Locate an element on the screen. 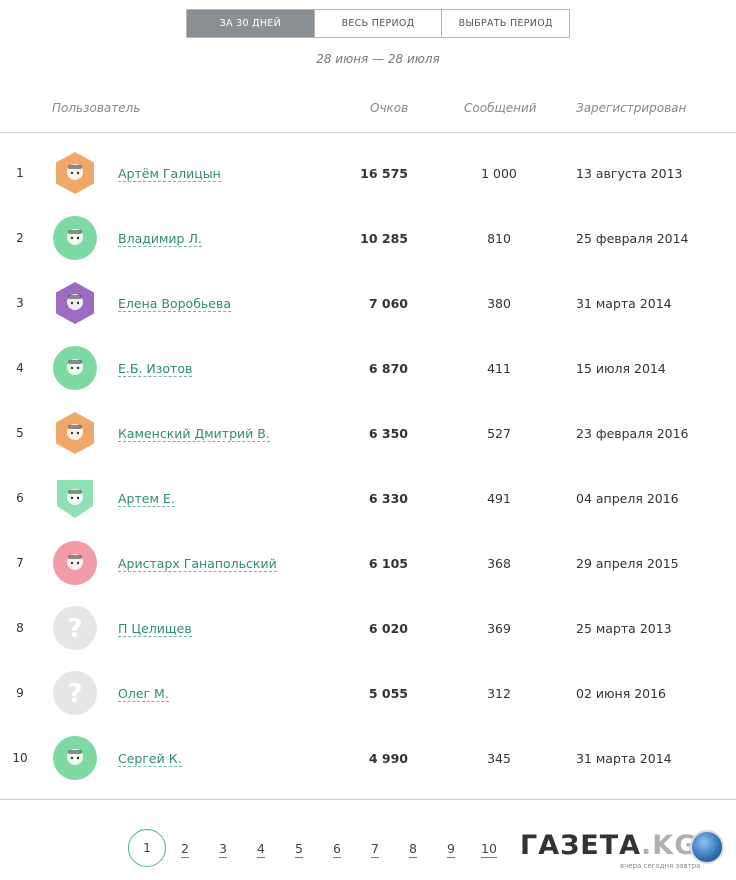 The image size is (736, 880). points-value: 4 990 is located at coordinates (388, 758).